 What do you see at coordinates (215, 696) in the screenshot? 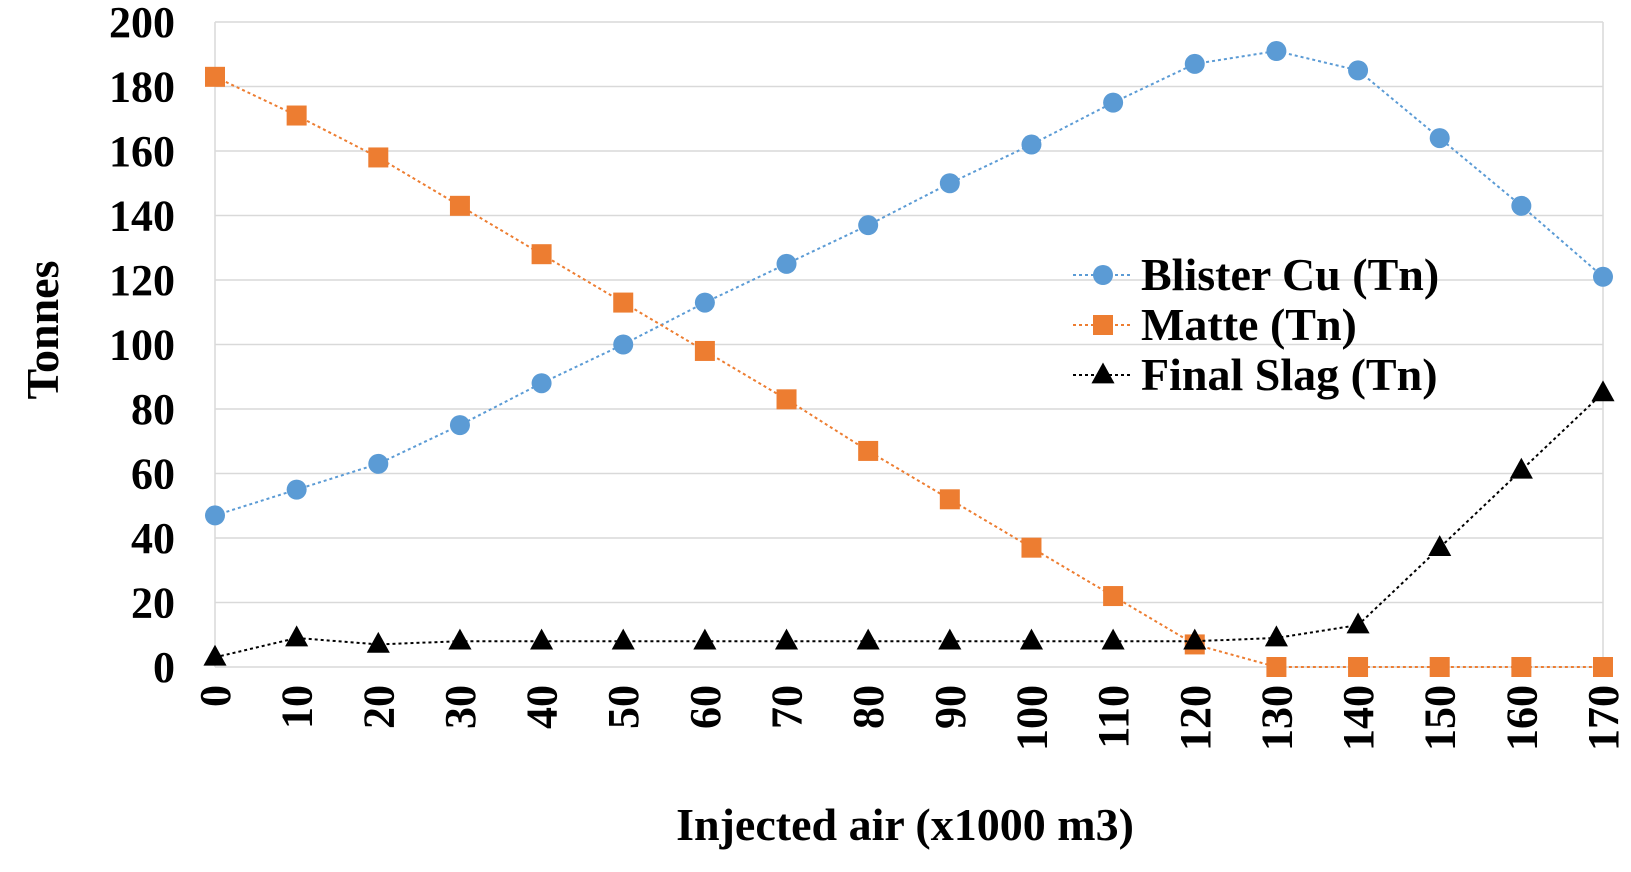
I see `x-tick-label-0: 0` at bounding box center [215, 696].